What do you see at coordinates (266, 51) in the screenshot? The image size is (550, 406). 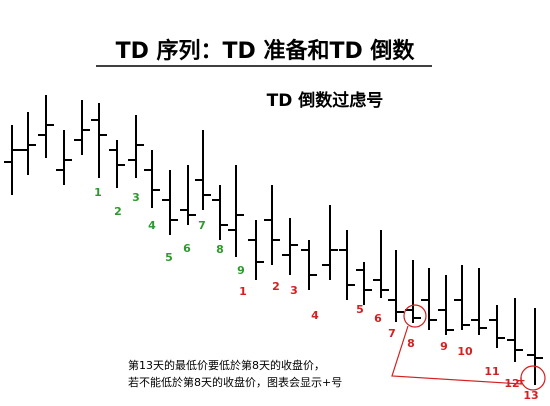 I see `title: TD 序列：TD 准备和TD 倒数` at bounding box center [266, 51].